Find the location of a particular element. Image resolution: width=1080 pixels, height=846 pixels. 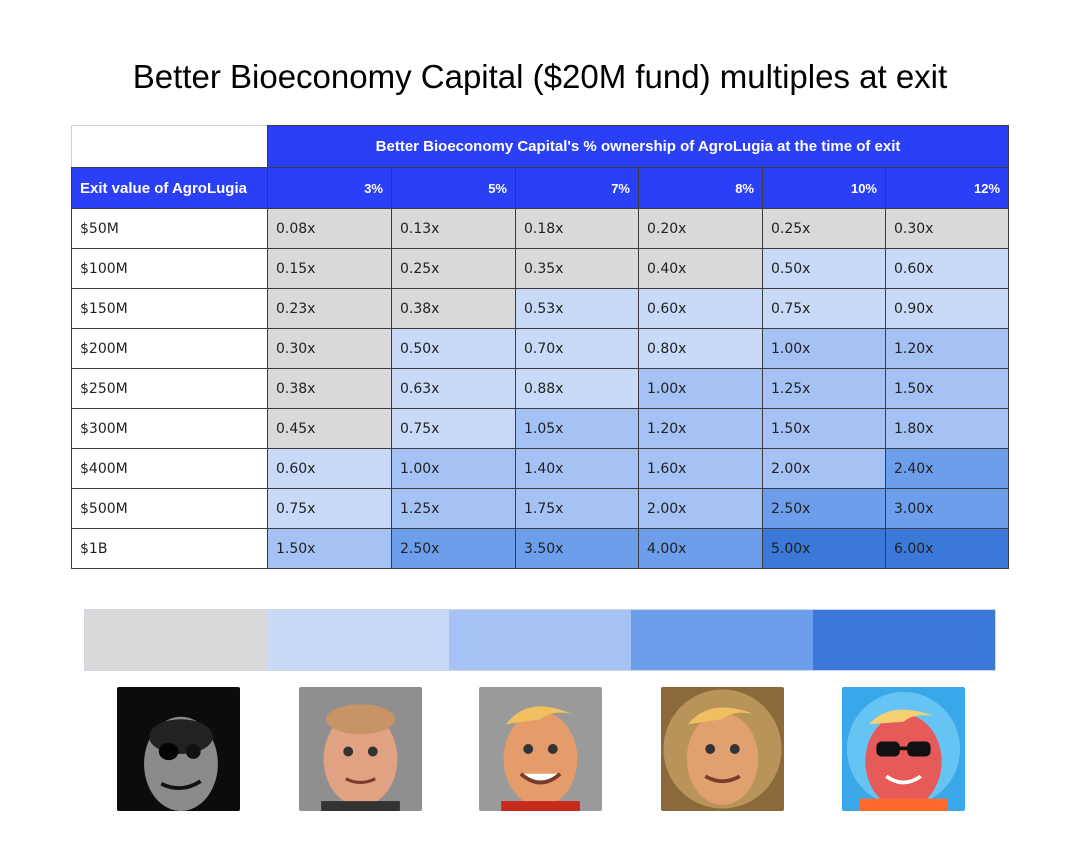

exit-value-label: $200M is located at coordinates (169, 348).